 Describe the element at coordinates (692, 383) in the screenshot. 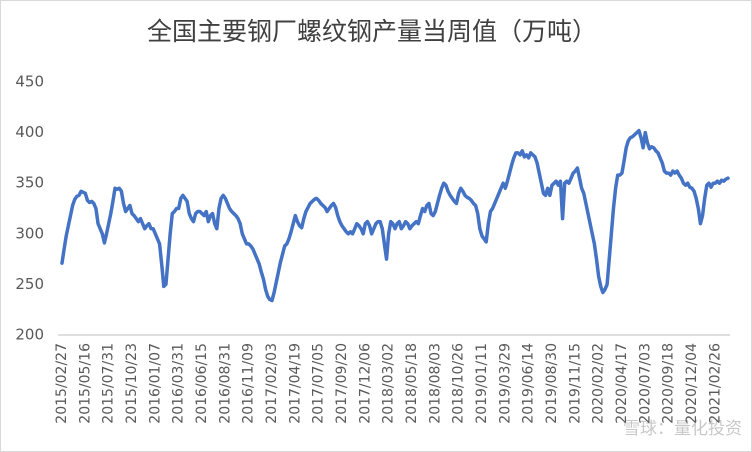

I see `x-tick-label: 2020/12/04` at that location.